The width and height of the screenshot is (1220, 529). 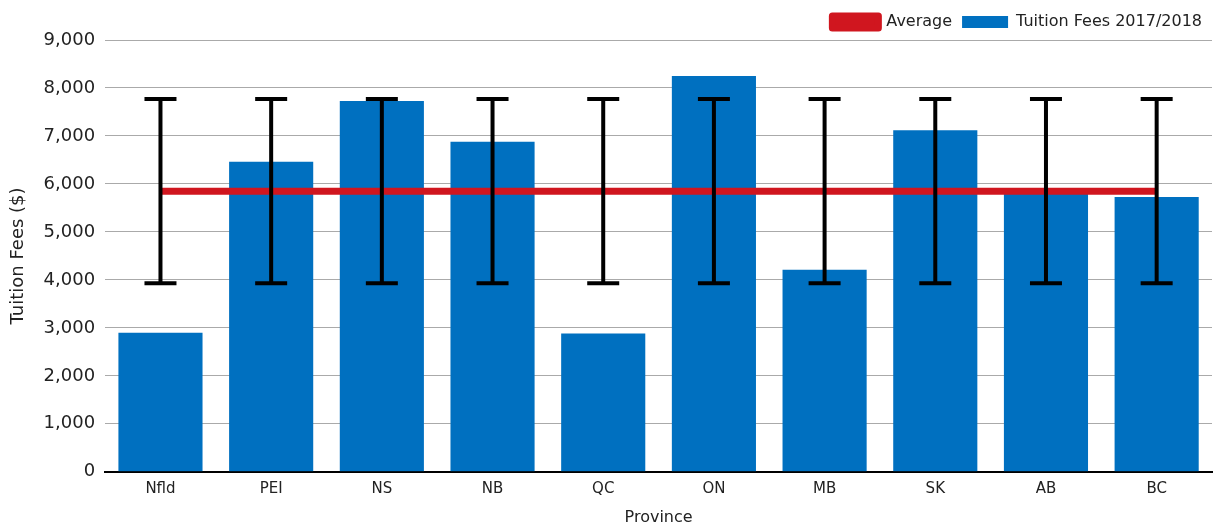 I want to click on x-tick-label: NB, so click(x=492, y=487).